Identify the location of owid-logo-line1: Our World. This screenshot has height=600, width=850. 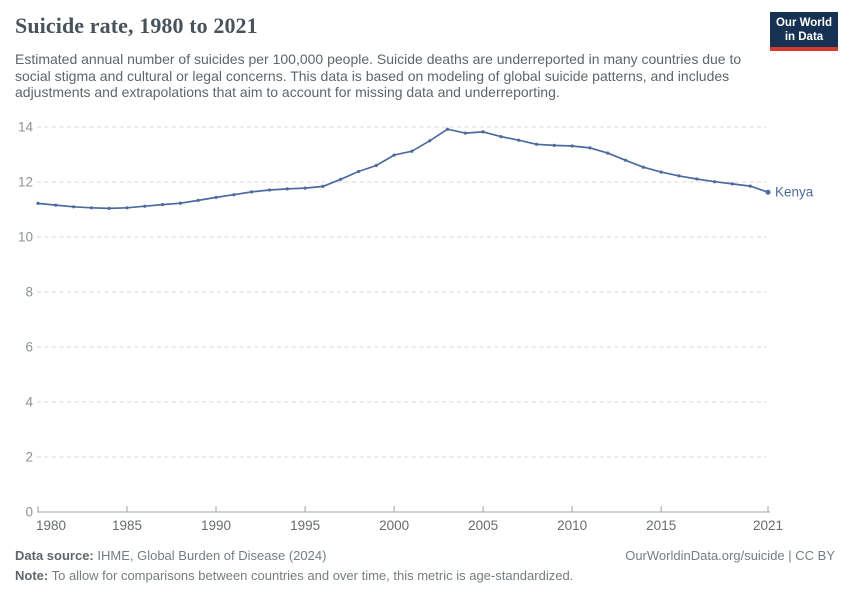
(803, 23).